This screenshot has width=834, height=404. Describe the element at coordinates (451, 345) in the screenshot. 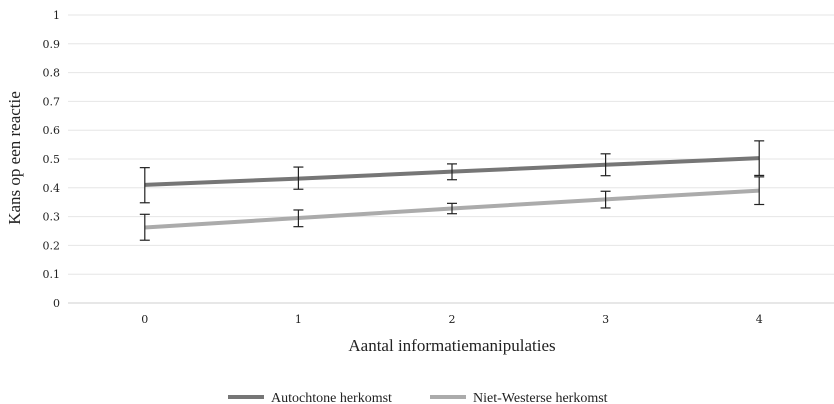

I see `x-axis-title: Aantal informatiemanipulaties` at that location.